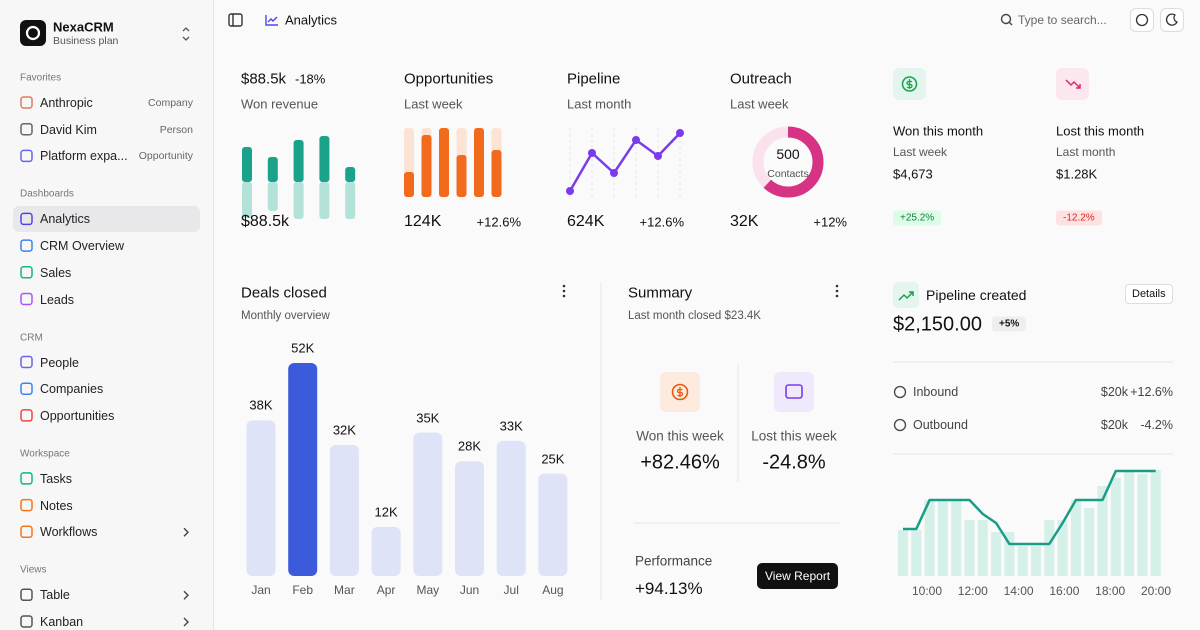 This screenshot has height=630, width=1200. Describe the element at coordinates (68, 129) in the screenshot. I see `nav-item: David Kim` at that location.